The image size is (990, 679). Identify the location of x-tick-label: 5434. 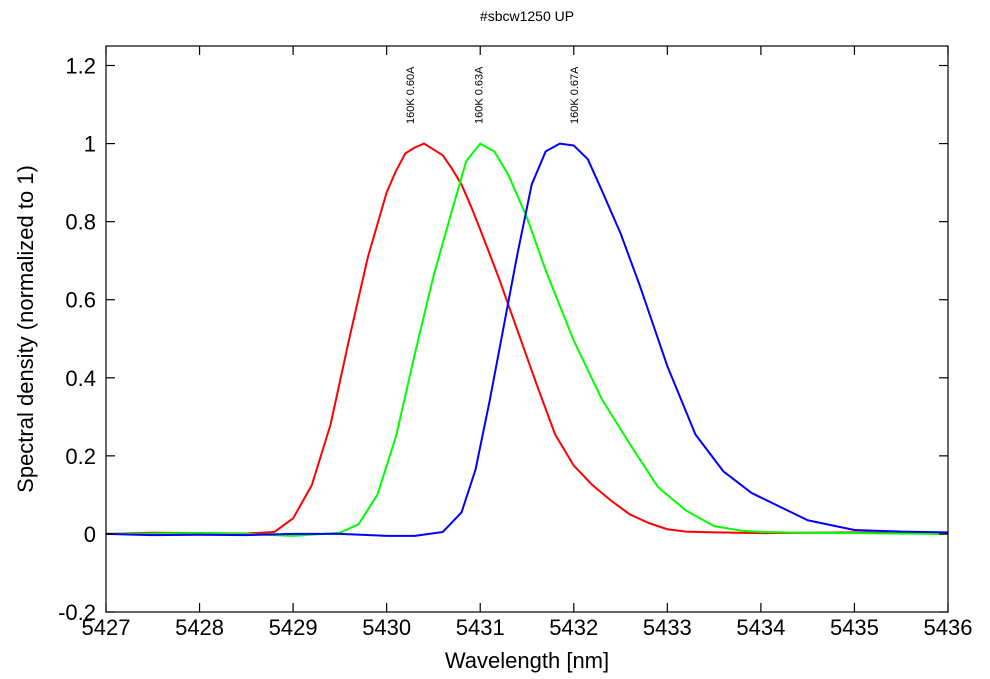
(760, 627).